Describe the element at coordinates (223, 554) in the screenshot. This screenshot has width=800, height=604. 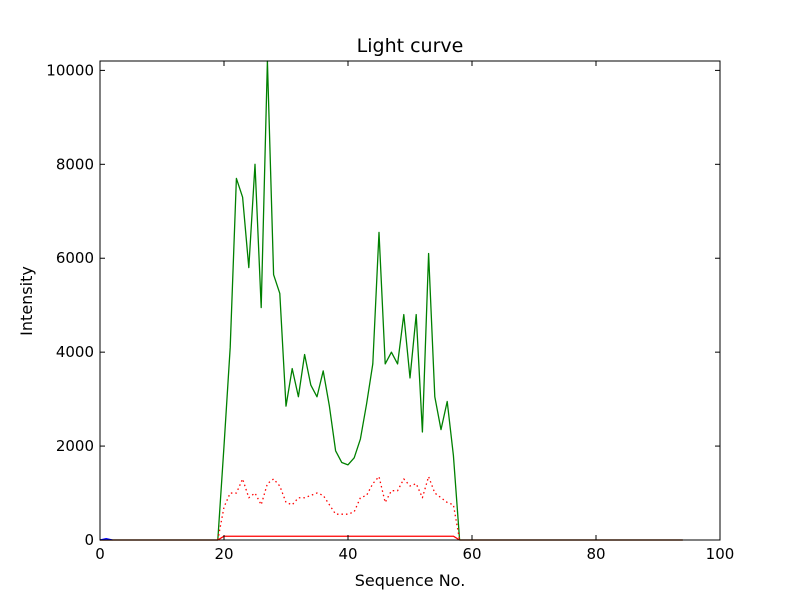
I see `x-tick-label: 20` at that location.